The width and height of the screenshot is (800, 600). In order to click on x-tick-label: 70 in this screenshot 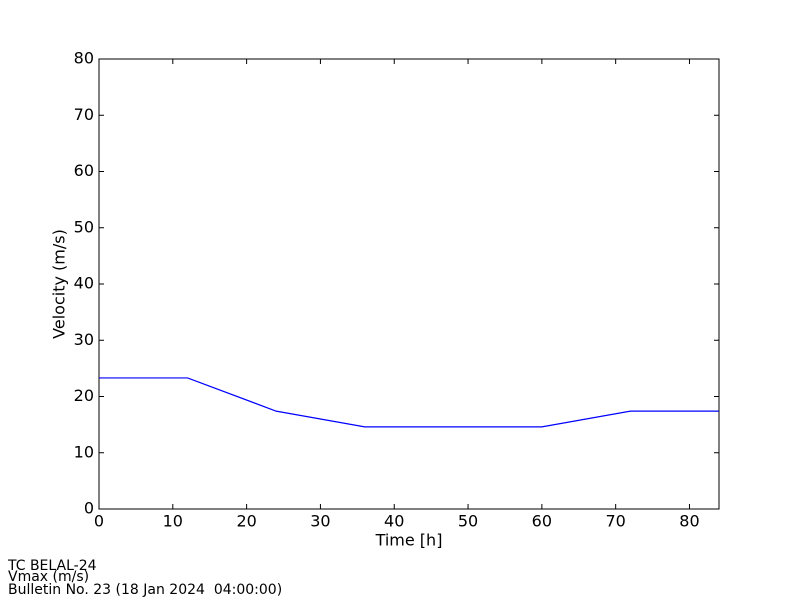, I will do `click(615, 521)`.